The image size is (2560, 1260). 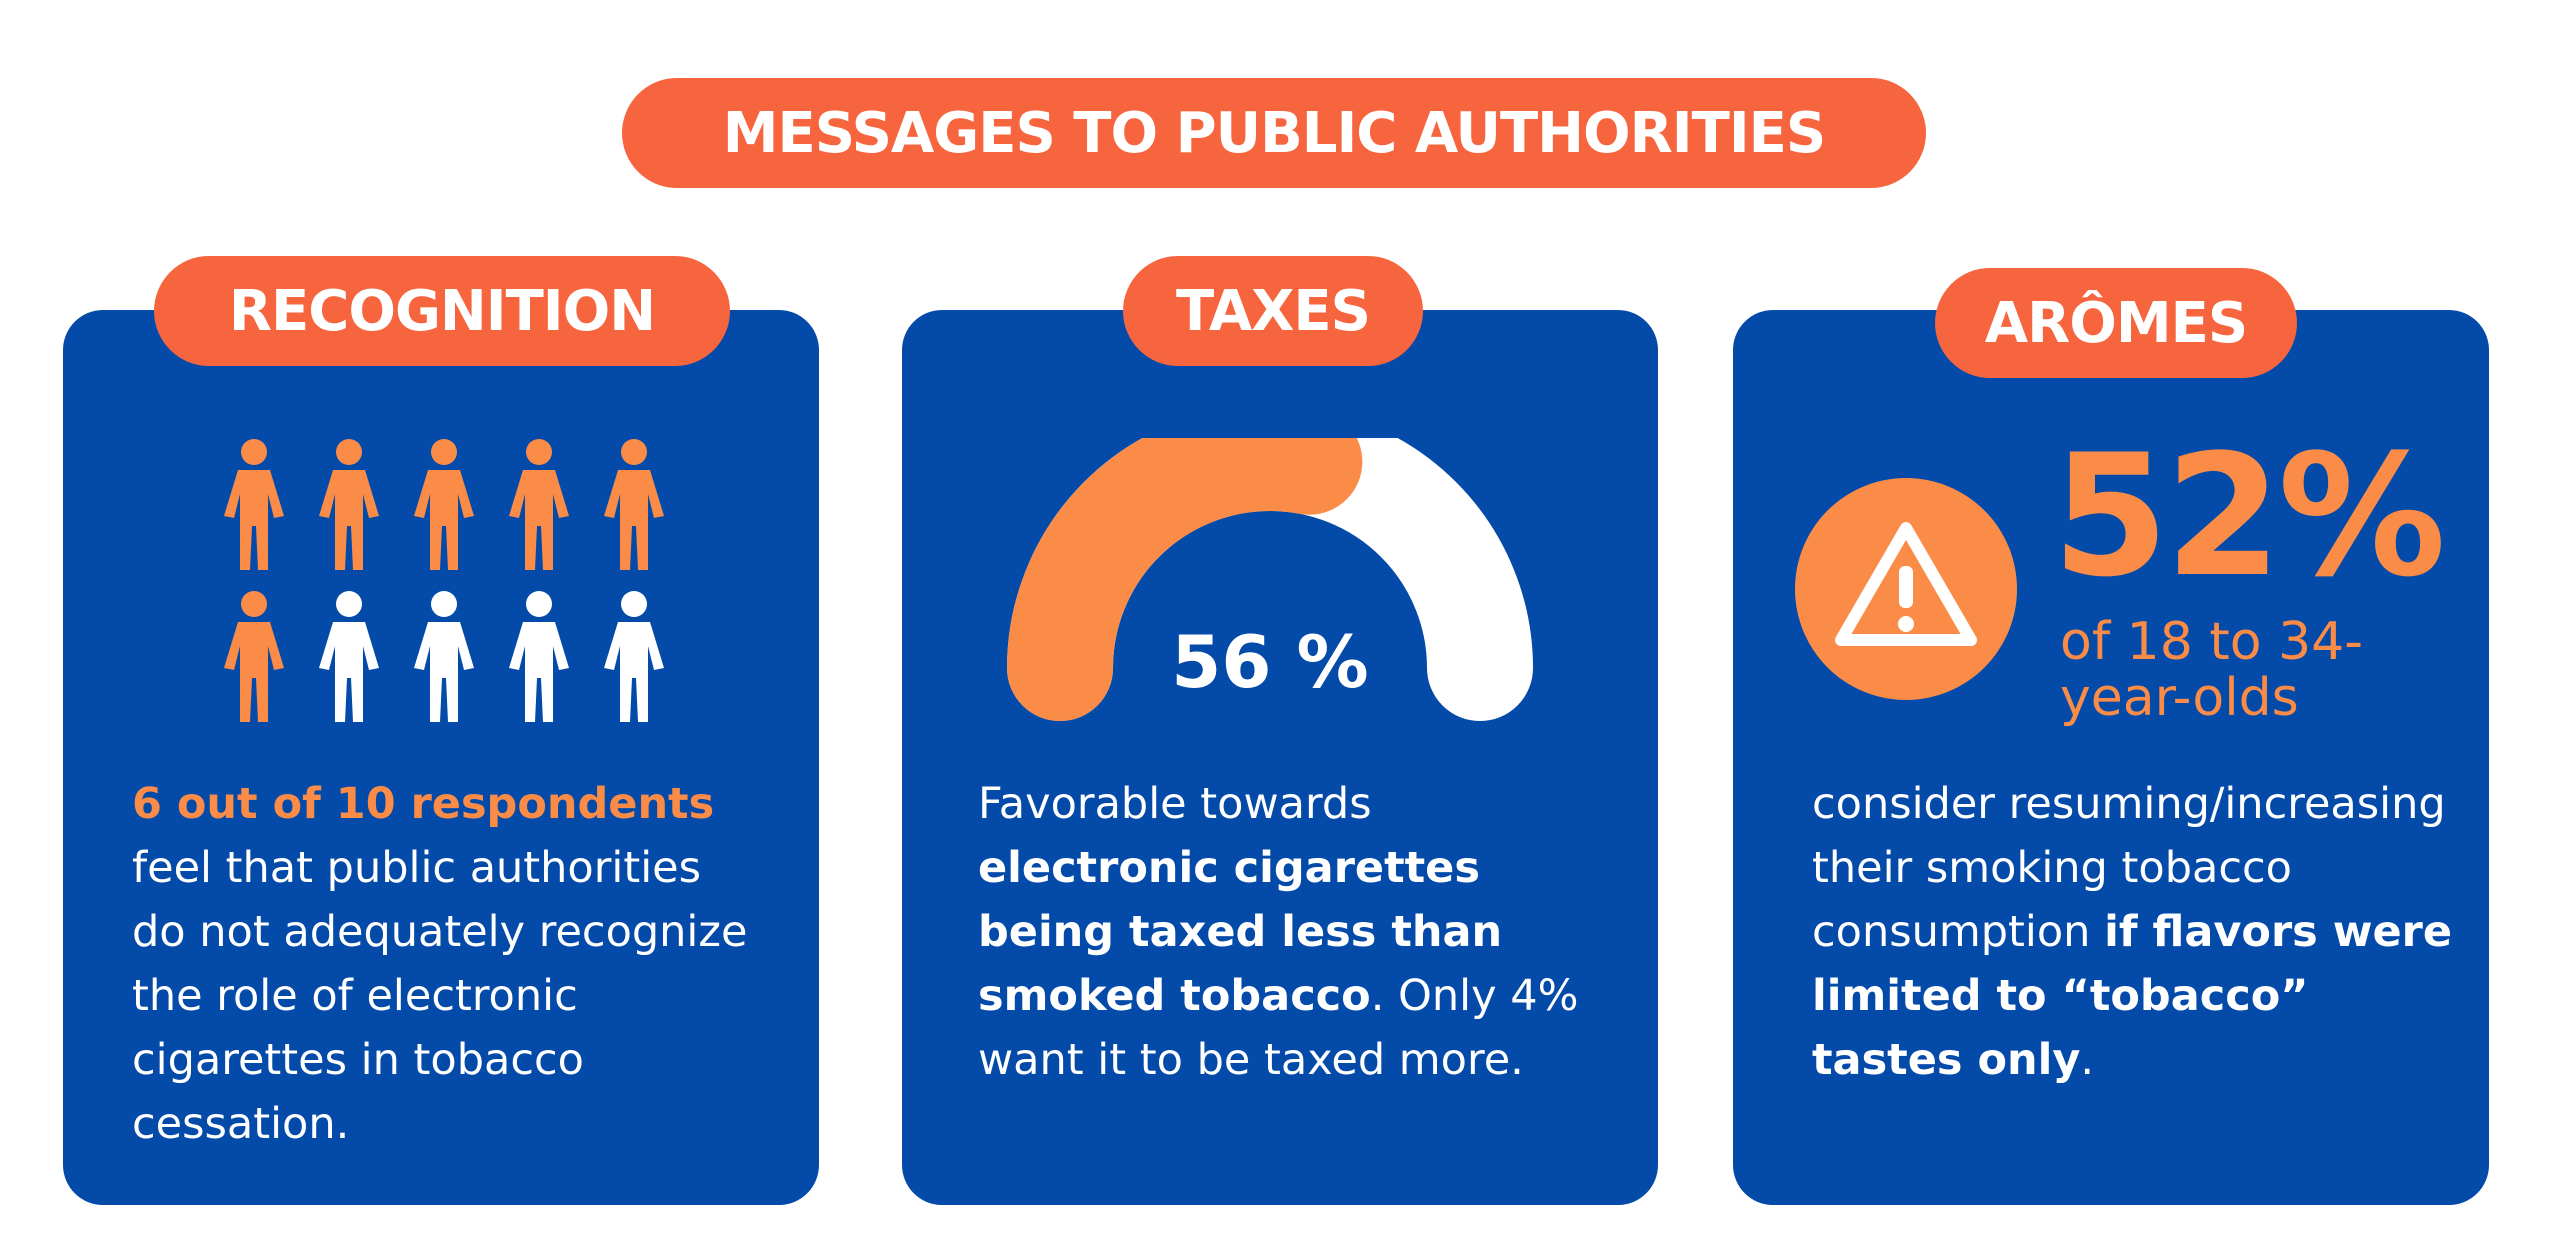 What do you see at coordinates (2087, 1060) in the screenshot?
I see `aromes-end: .` at bounding box center [2087, 1060].